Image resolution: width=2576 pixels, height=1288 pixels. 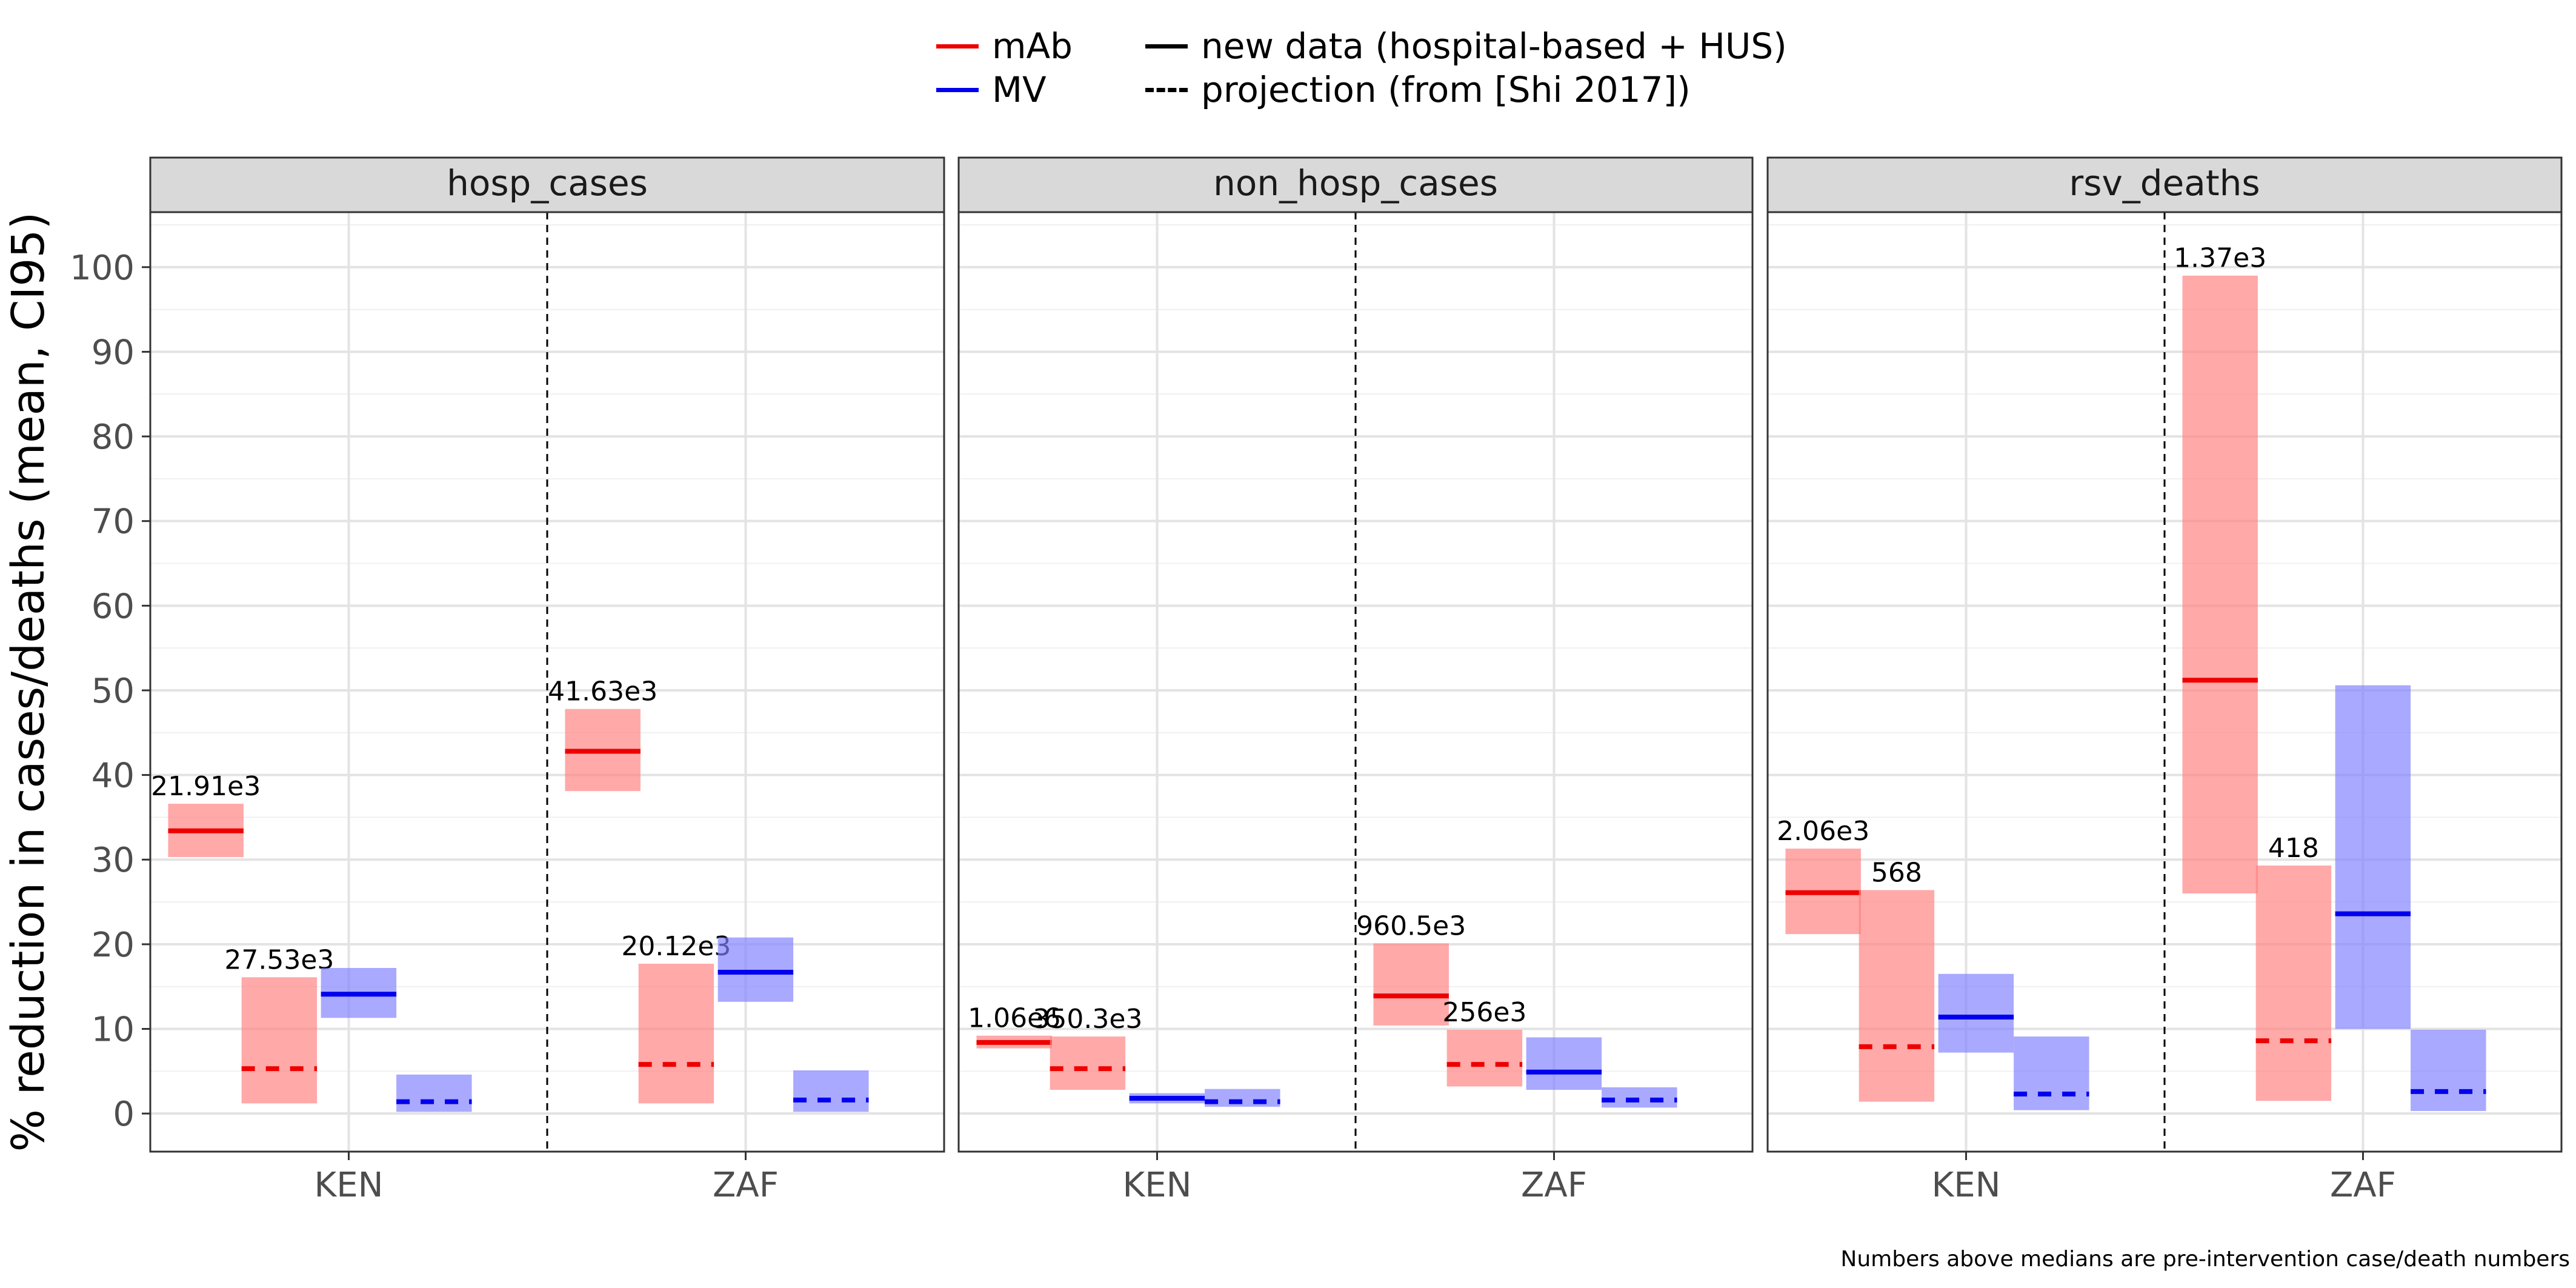 I want to click on legend-entry-solid: new data (hospital-based + HUS), so click(x=1466, y=46).